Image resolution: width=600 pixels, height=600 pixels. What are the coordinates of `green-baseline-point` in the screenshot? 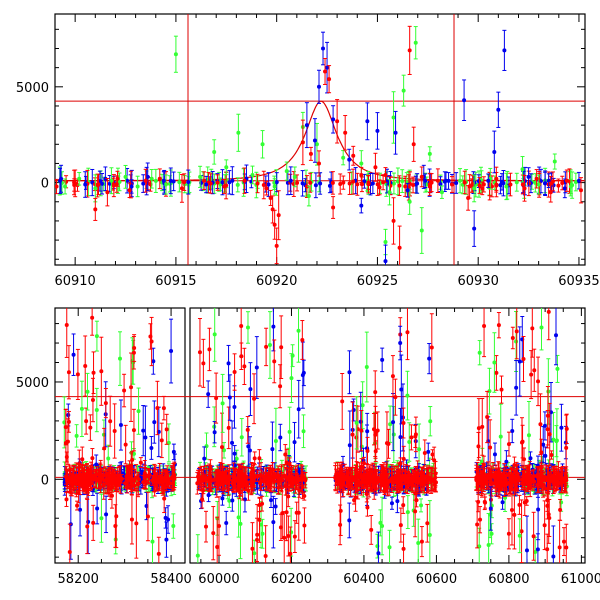 It's located at (462, 185).